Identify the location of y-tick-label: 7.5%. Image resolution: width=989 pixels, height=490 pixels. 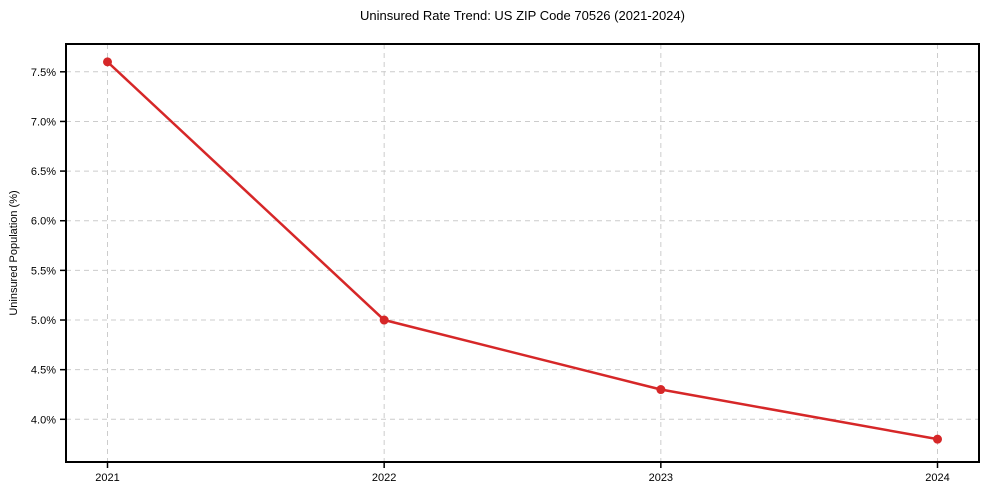
(43, 73).